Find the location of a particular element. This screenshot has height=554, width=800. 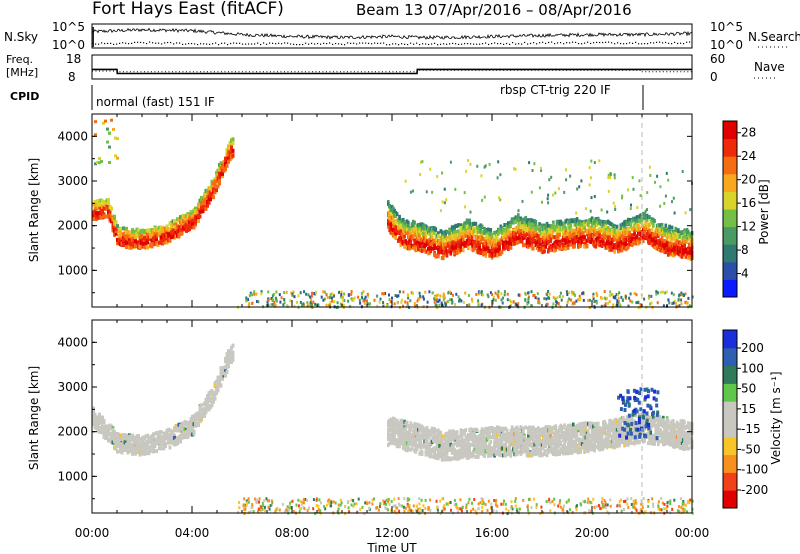

colorbar-tick-label: 8 is located at coordinates (745, 250).